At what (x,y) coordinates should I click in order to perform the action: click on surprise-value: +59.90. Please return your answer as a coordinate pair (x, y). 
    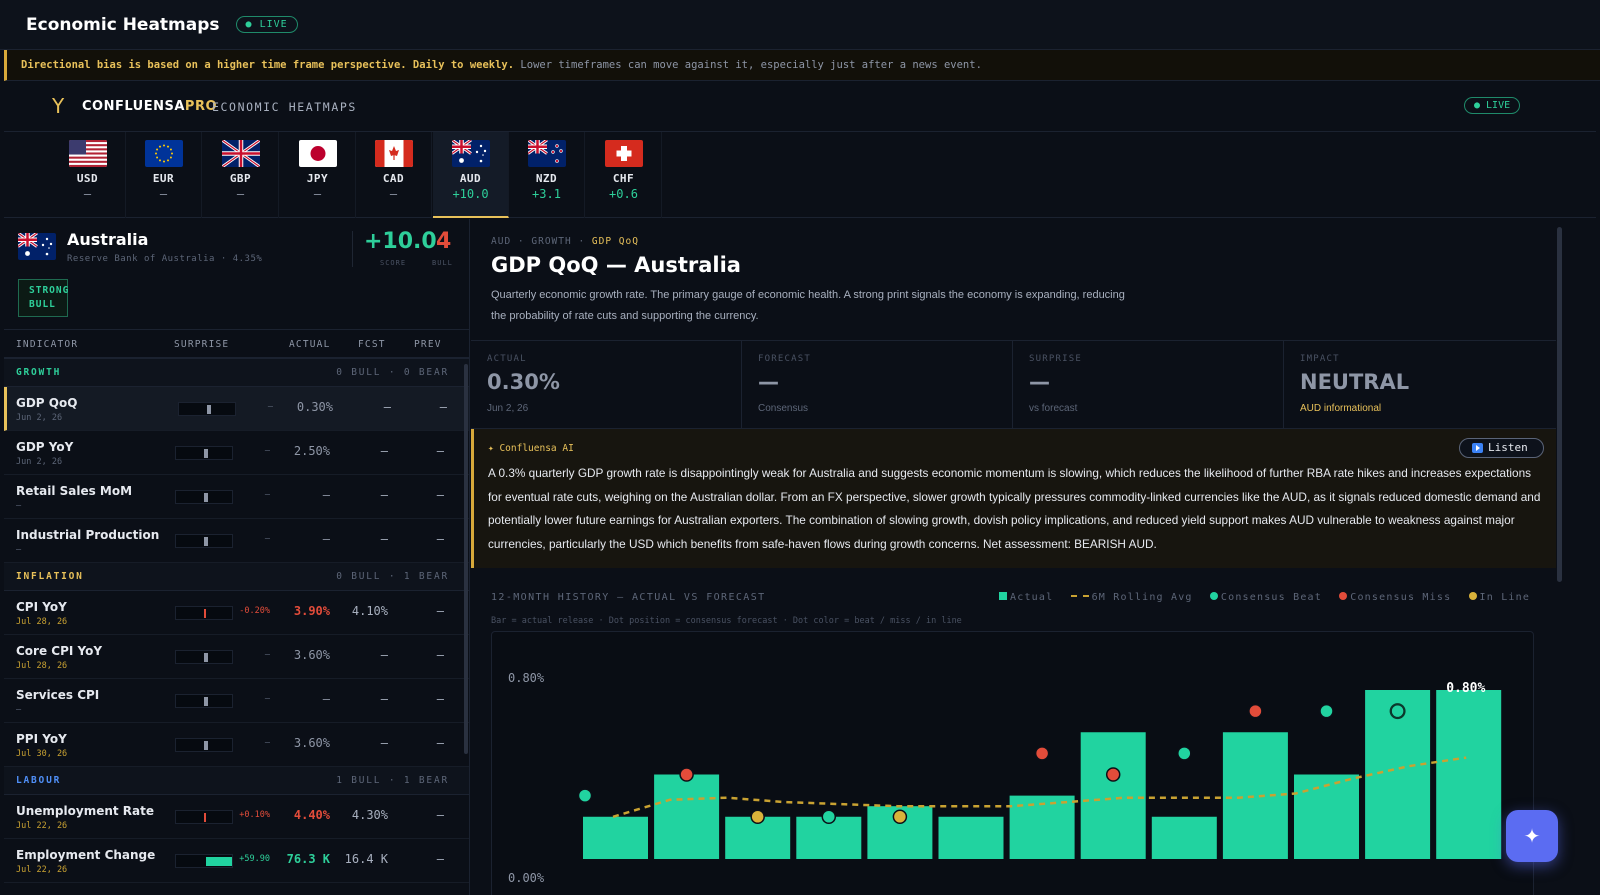
    Looking at the image, I should click on (254, 859).